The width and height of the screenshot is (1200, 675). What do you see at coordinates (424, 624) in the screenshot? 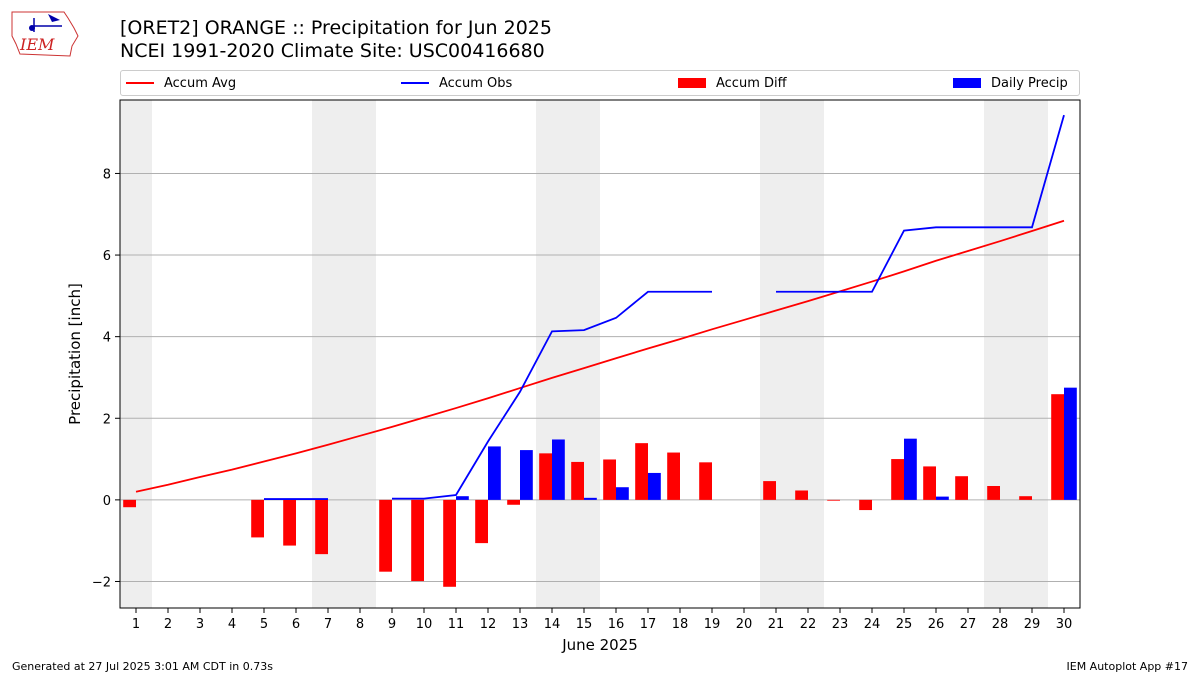
I see `x-tick-label-10: 10` at bounding box center [424, 624].